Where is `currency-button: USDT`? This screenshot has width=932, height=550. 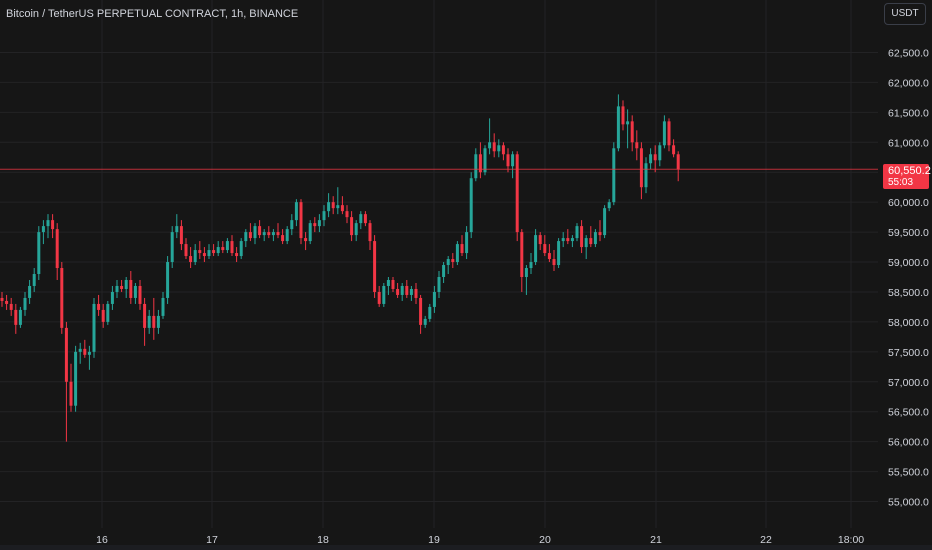 currency-button: USDT is located at coordinates (905, 14).